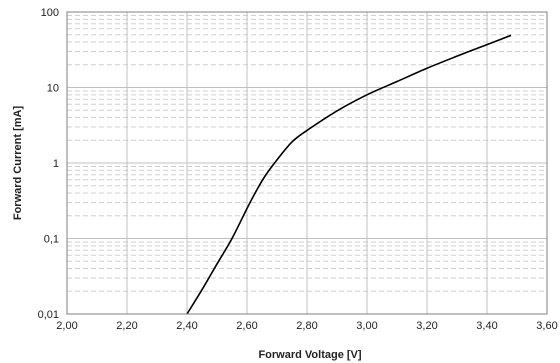  What do you see at coordinates (48, 315) in the screenshot?
I see `y-tick-label: 0,01` at bounding box center [48, 315].